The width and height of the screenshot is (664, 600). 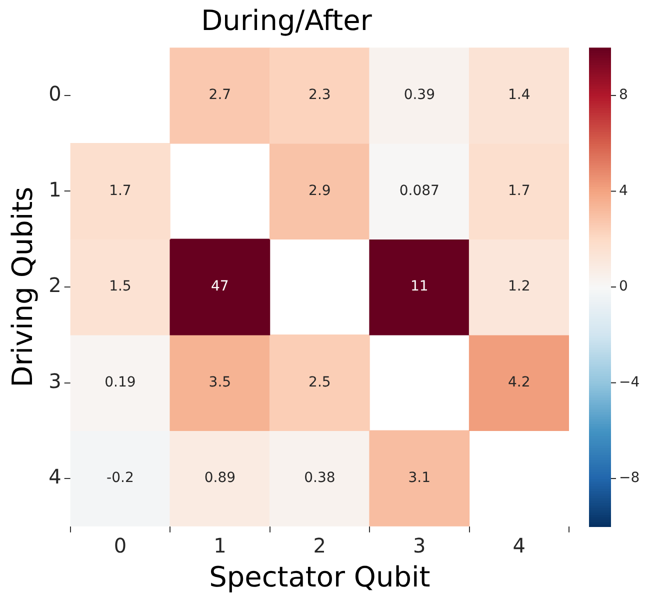 I want to click on data-label: 2.9, so click(x=319, y=190).